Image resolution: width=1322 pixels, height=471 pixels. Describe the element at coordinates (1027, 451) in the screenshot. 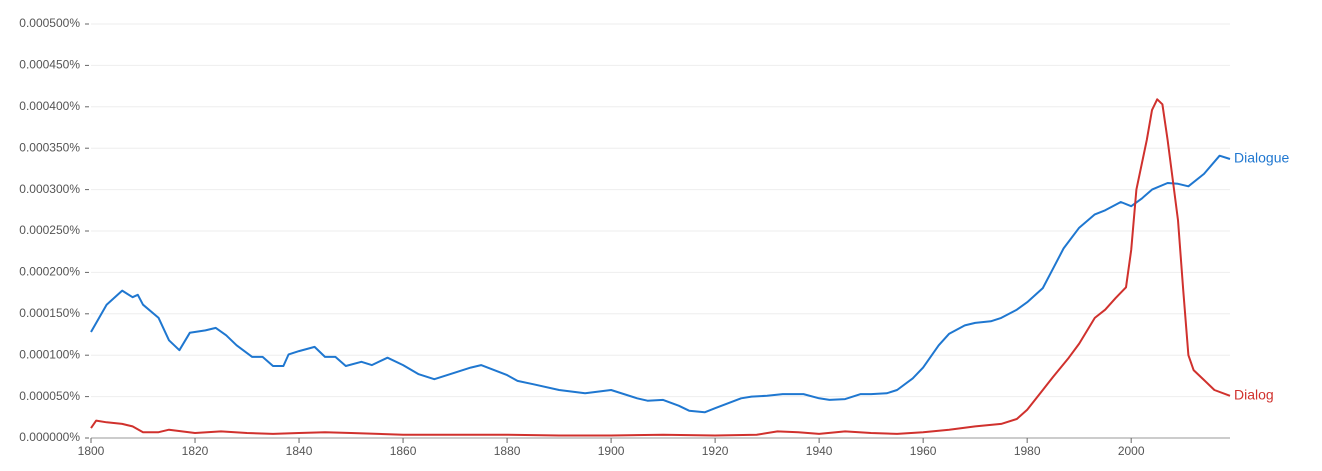

I see `x-tick-label: 1980` at that location.